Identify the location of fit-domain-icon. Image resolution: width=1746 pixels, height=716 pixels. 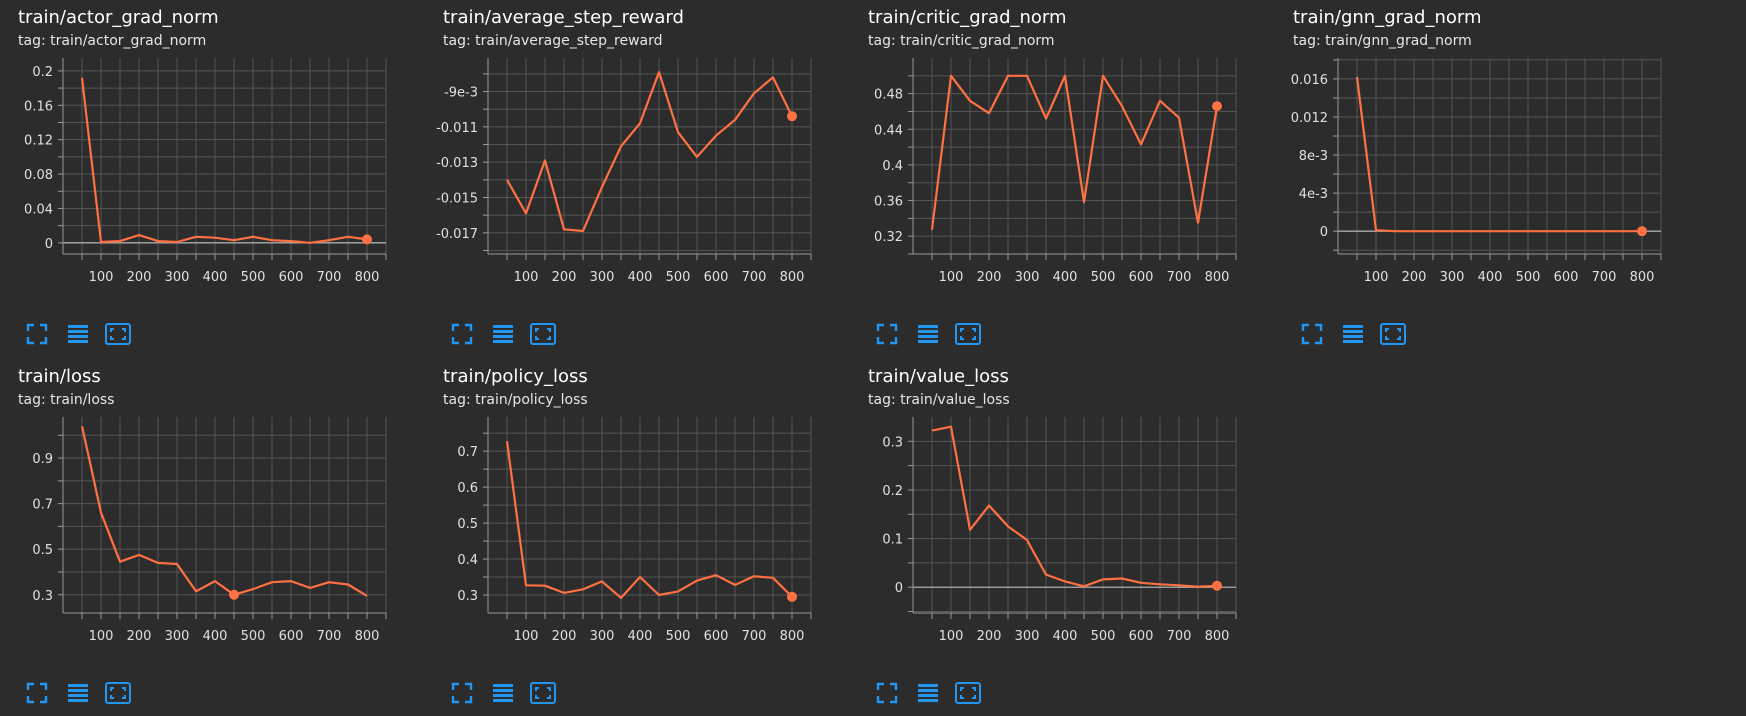
(1393, 334).